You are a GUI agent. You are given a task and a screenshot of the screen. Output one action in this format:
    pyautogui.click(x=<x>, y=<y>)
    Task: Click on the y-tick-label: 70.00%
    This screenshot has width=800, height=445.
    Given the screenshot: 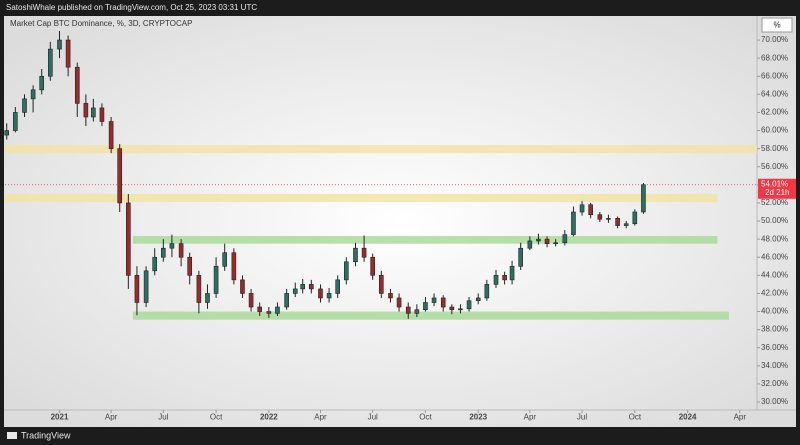 What is the action you would take?
    pyautogui.click(x=774, y=39)
    